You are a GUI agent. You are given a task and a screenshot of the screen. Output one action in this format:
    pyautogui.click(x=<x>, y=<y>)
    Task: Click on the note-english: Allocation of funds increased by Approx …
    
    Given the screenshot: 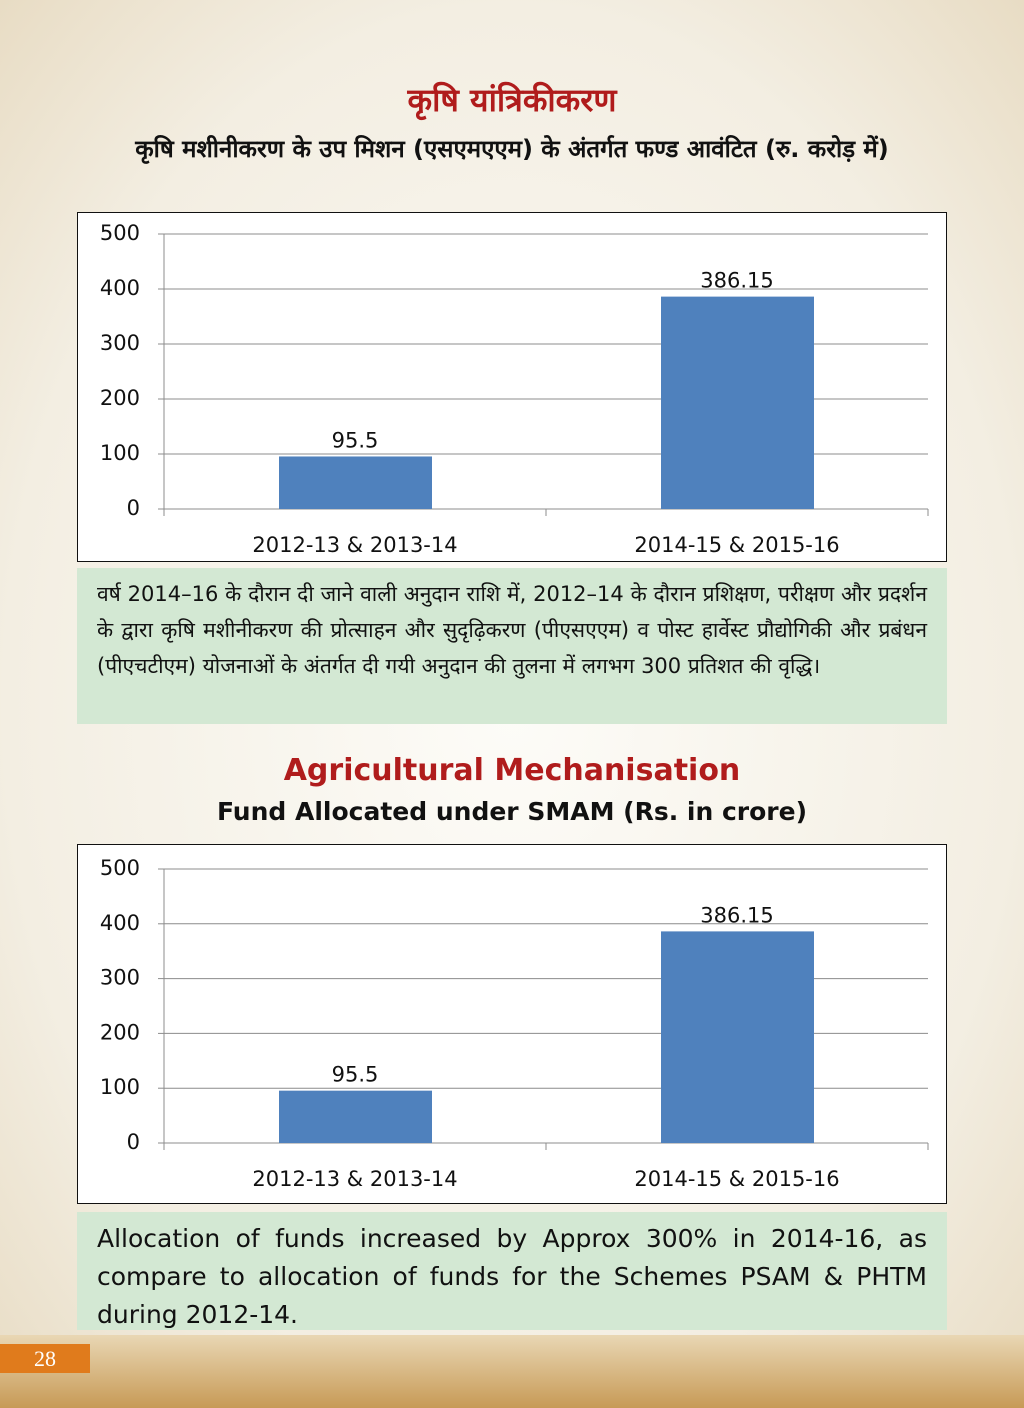 What is the action you would take?
    pyautogui.click(x=512, y=1271)
    